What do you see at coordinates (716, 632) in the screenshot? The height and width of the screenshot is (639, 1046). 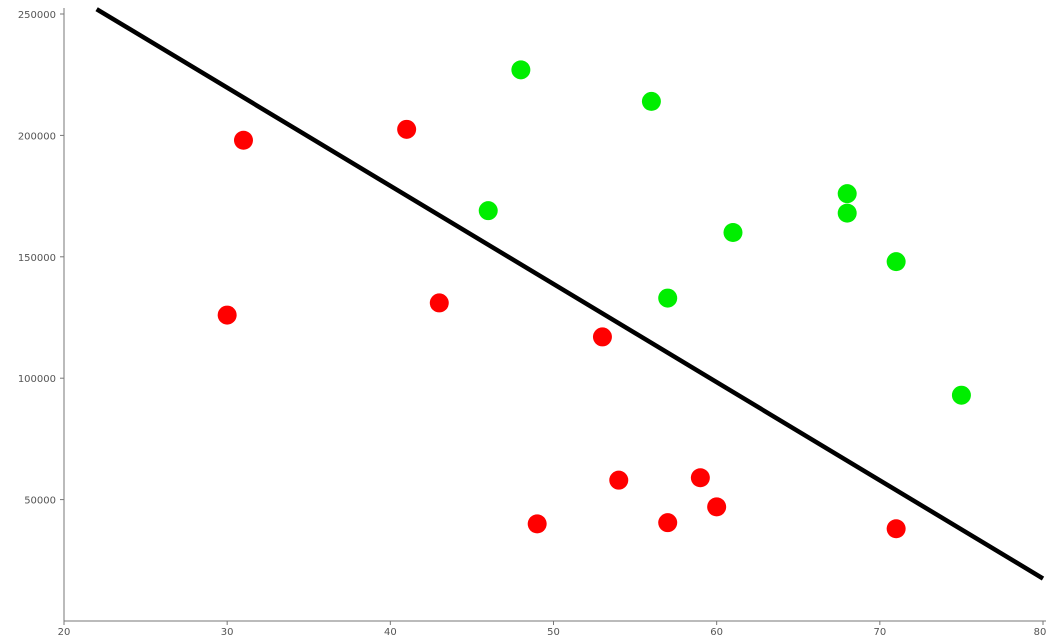 I see `x-tick-label: 60` at bounding box center [716, 632].